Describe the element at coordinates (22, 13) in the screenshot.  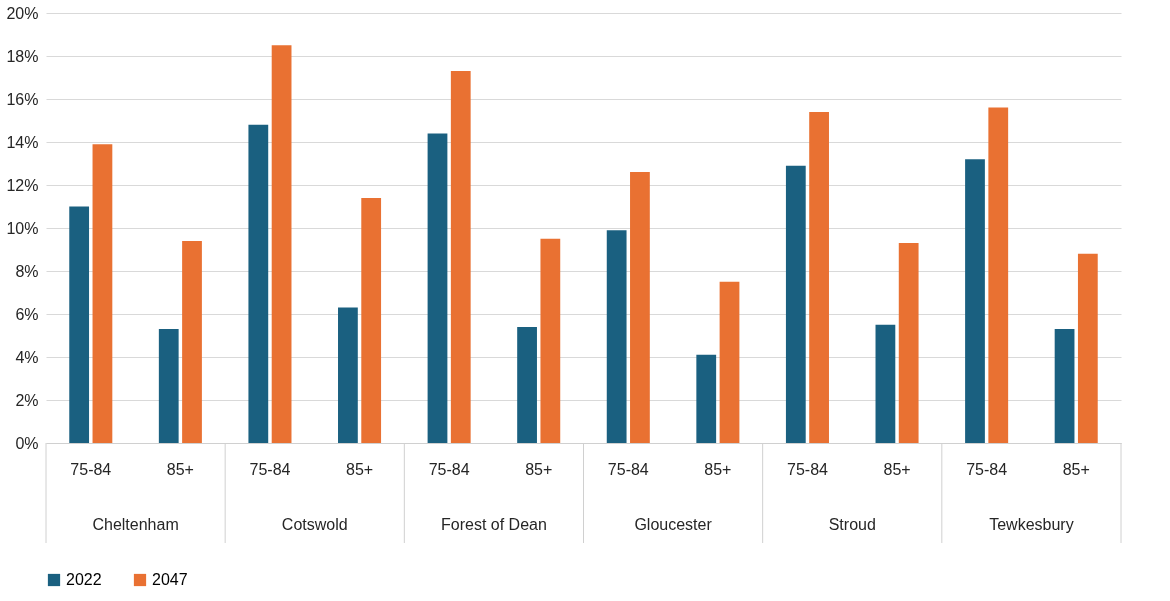
I see `y-tick-label: 20%` at that location.